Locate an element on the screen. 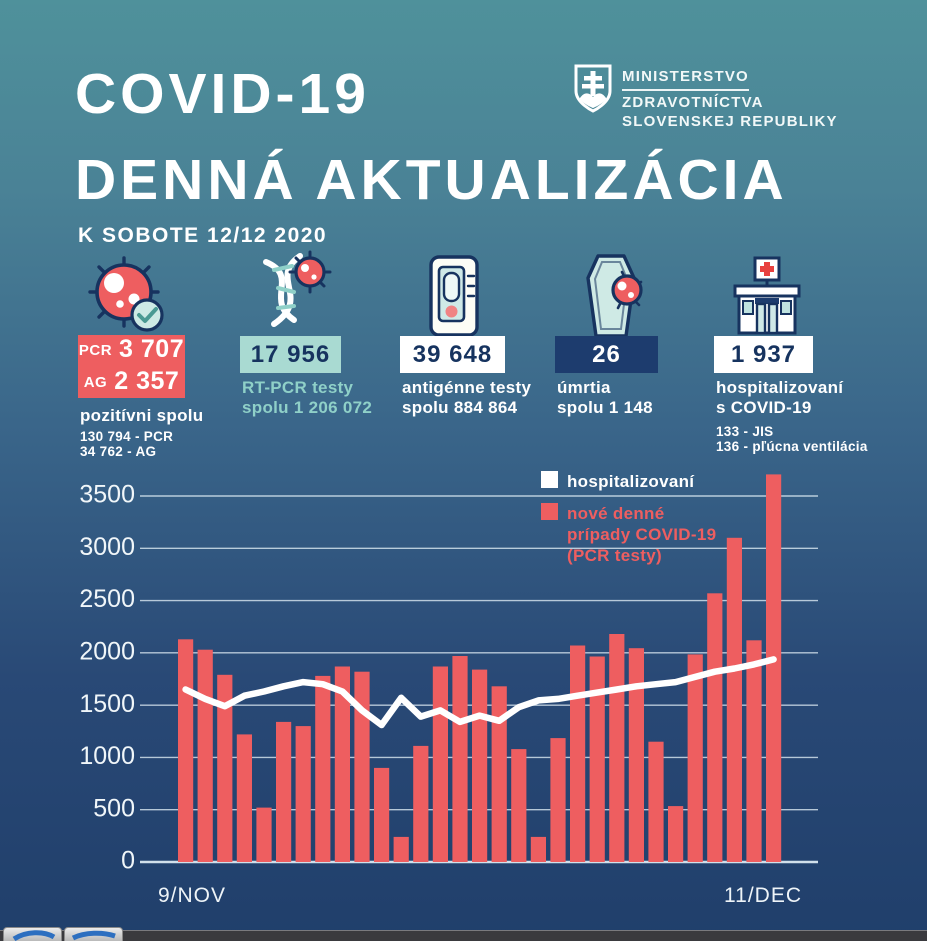 The image size is (927, 941). ministry-line3: SLOVENSKEJ REPUBLIKY is located at coordinates (730, 121).